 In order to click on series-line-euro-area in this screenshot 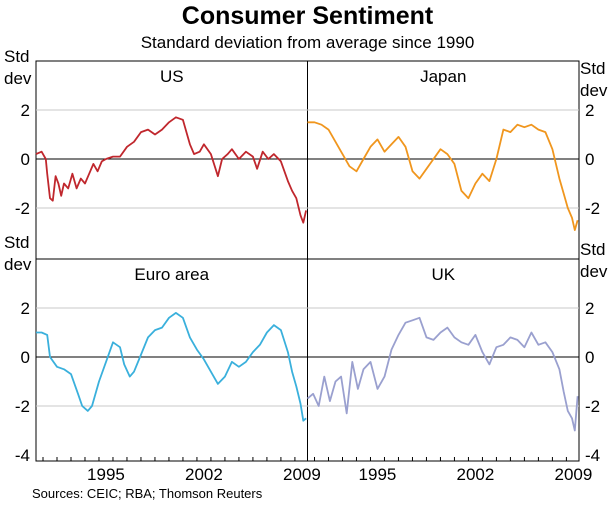, I will do `click(171, 367)`.